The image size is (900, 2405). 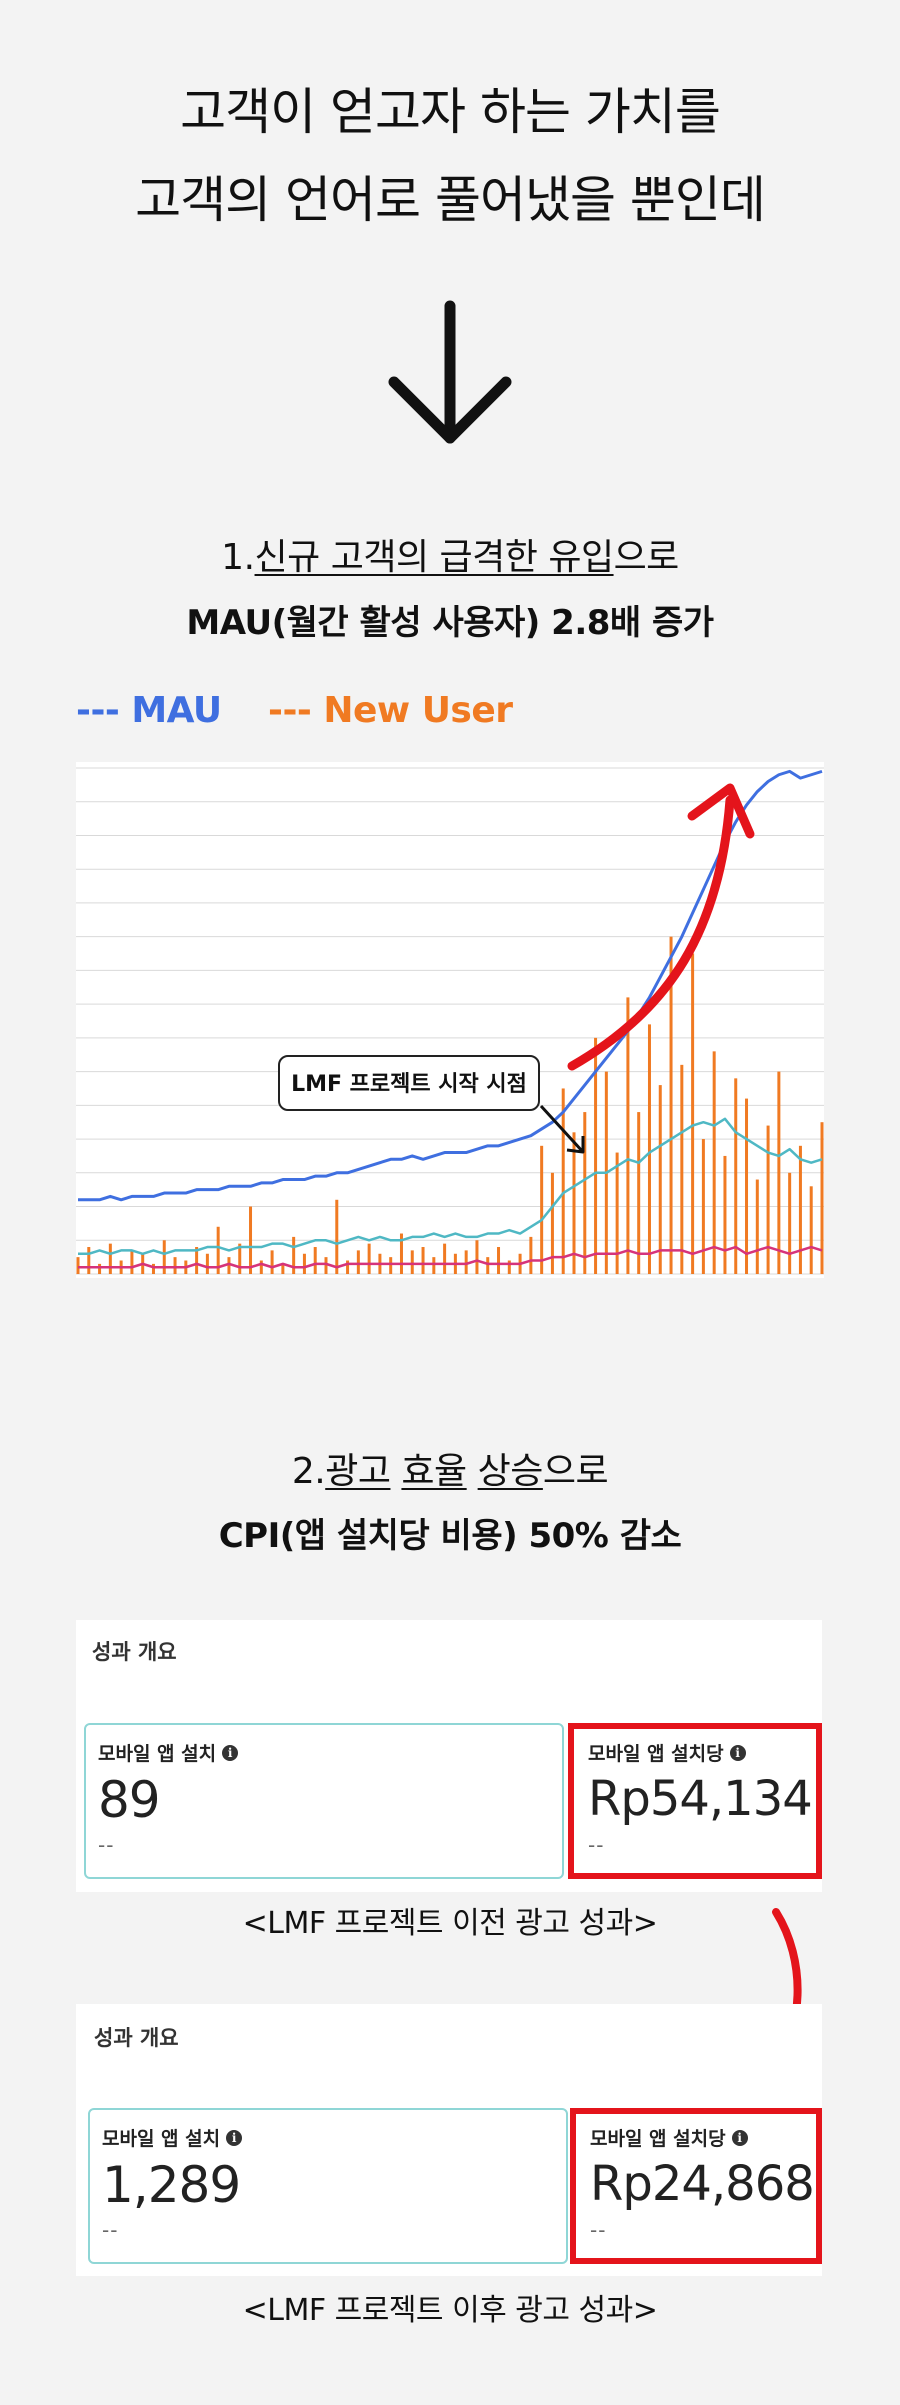 What do you see at coordinates (596, 1845) in the screenshot?
I see `cpi-dash-before: --` at bounding box center [596, 1845].